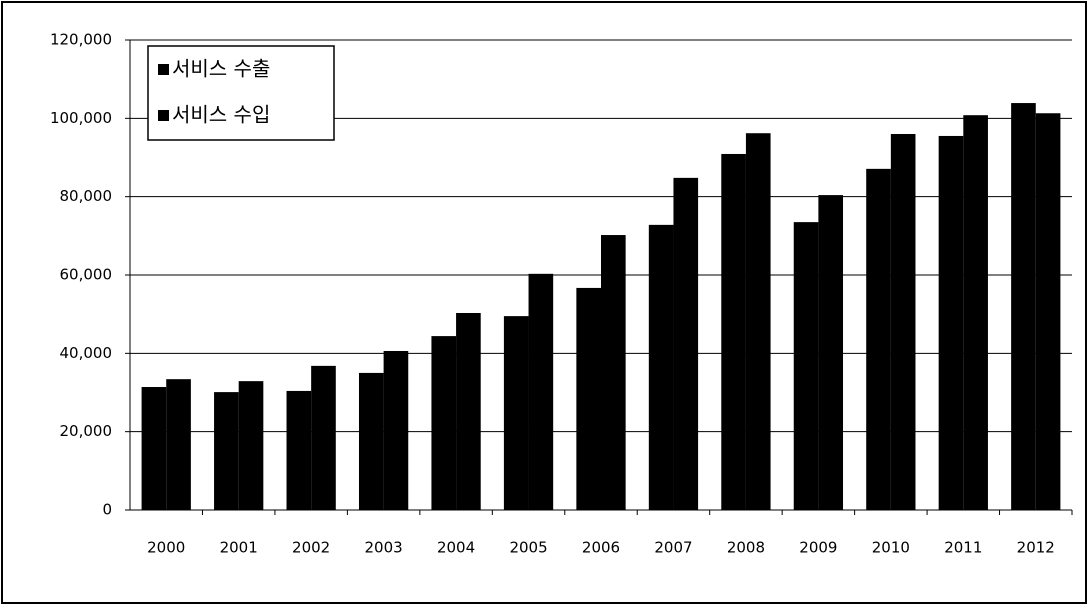 This screenshot has height=607, width=1090. I want to click on x-tick-label: 2005, so click(528, 548).